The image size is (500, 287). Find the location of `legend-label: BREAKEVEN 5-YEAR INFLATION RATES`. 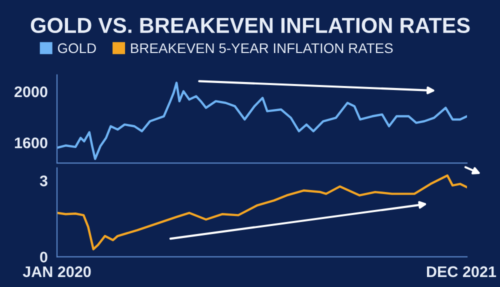

legend-label: BREAKEVEN 5-YEAR INFLATION RATES is located at coordinates (262, 48).